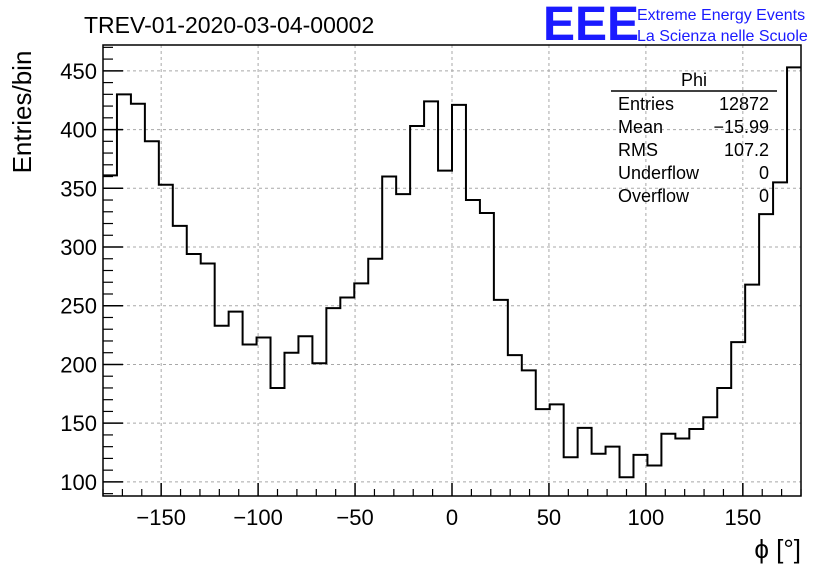 This screenshot has height=572, width=836. What do you see at coordinates (694, 80) in the screenshot?
I see `stats-title: Phi` at bounding box center [694, 80].